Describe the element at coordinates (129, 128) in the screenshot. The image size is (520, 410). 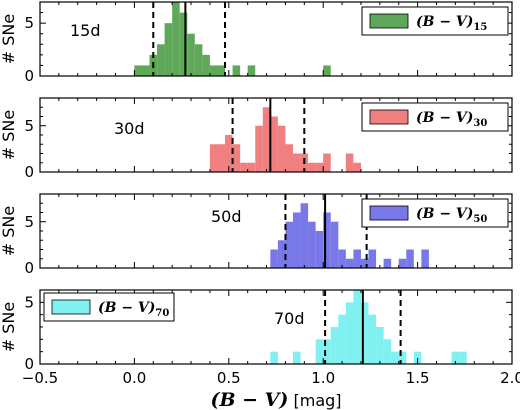
I see `panel-tag-label: 30d` at that location.